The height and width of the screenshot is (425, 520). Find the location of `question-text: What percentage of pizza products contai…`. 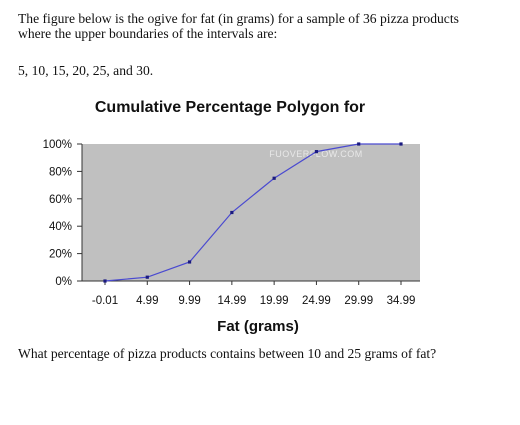

question-text: What percentage of pizza products contai… is located at coordinates (227, 353).